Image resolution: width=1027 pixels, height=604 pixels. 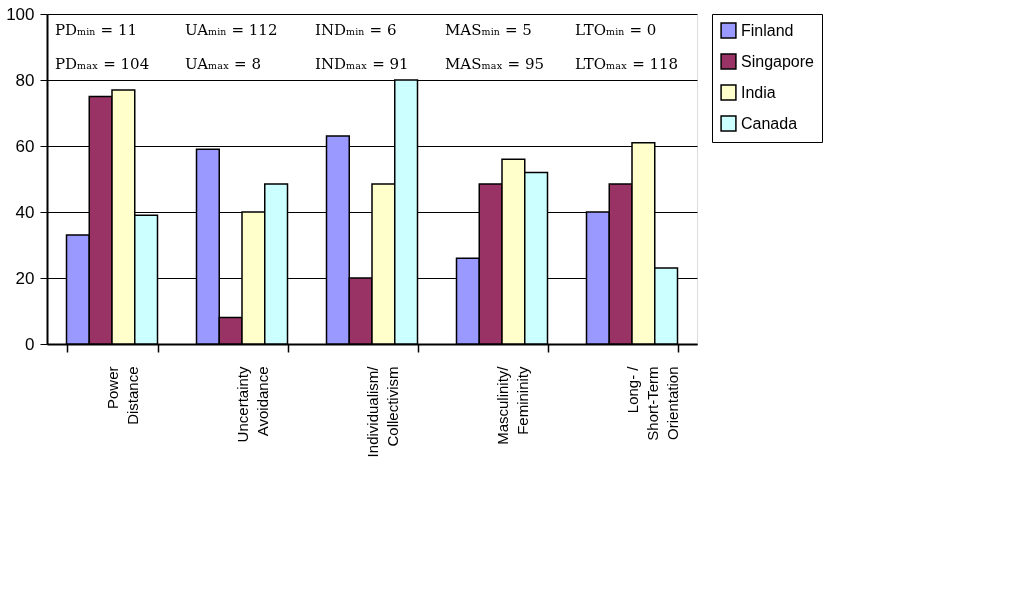 I want to click on legend-label: Canada, so click(x=769, y=123).